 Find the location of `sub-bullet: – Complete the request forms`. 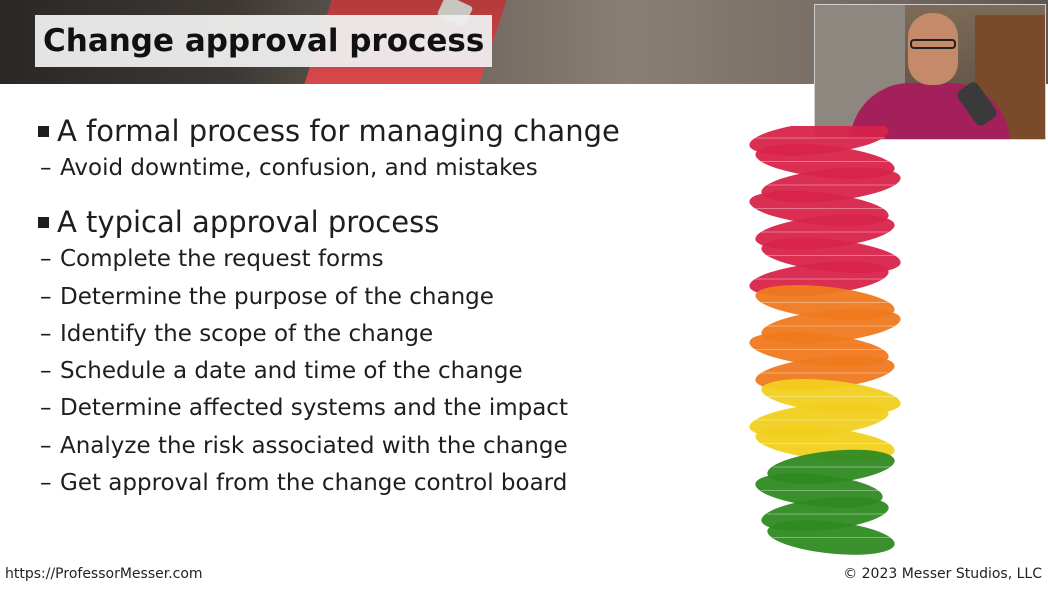

sub-bullet: – Complete the request forms is located at coordinates (378, 259).